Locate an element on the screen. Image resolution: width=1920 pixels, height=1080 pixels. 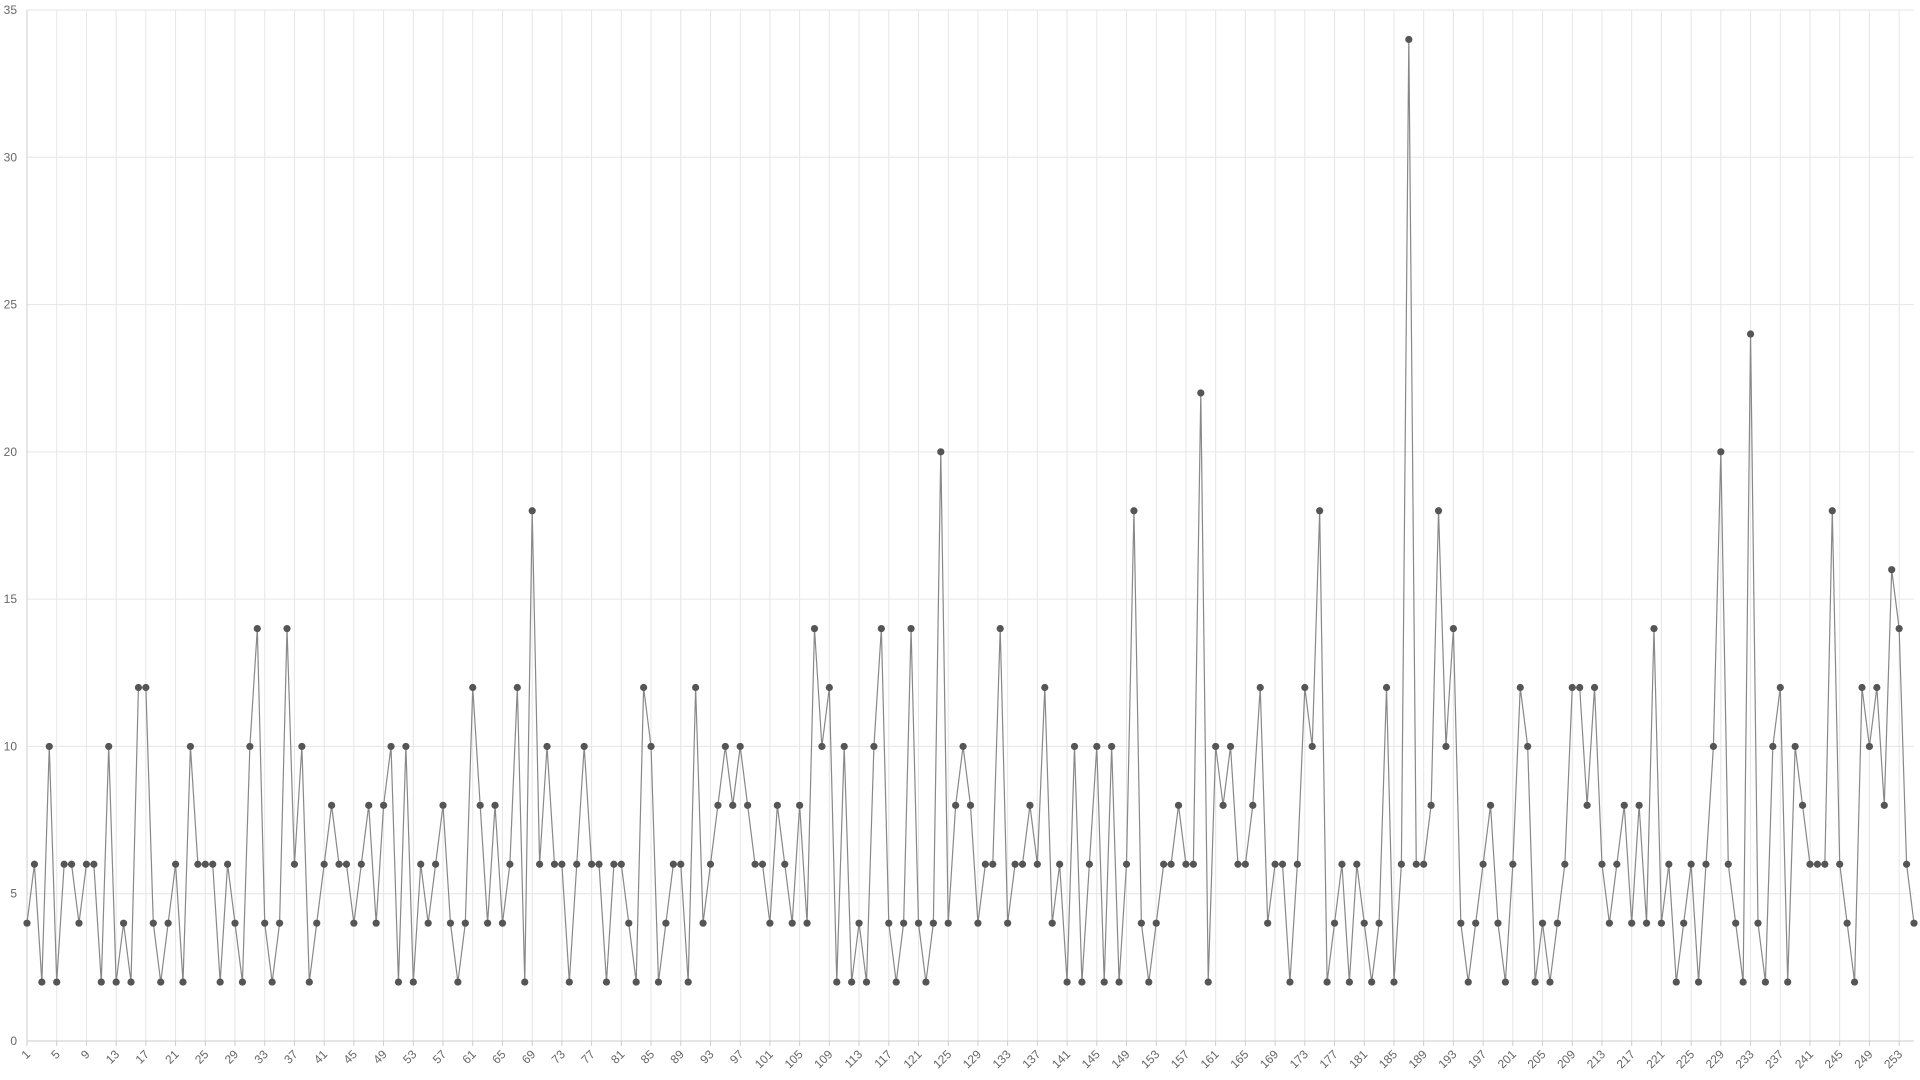
x-tick-label: 57 is located at coordinates (440, 1057).